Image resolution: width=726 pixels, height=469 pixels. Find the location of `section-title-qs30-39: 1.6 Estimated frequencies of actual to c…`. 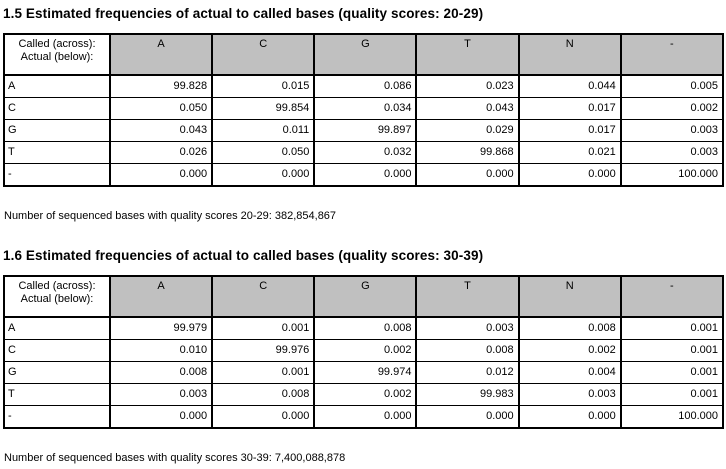

section-title-qs30-39: 1.6 Estimated frequencies of actual to c… is located at coordinates (243, 255).